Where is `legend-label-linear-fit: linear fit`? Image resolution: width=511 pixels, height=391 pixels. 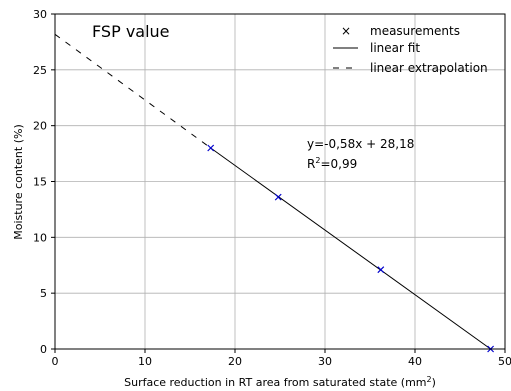 legend-label-linear-fit: linear fit is located at coordinates (395, 48).